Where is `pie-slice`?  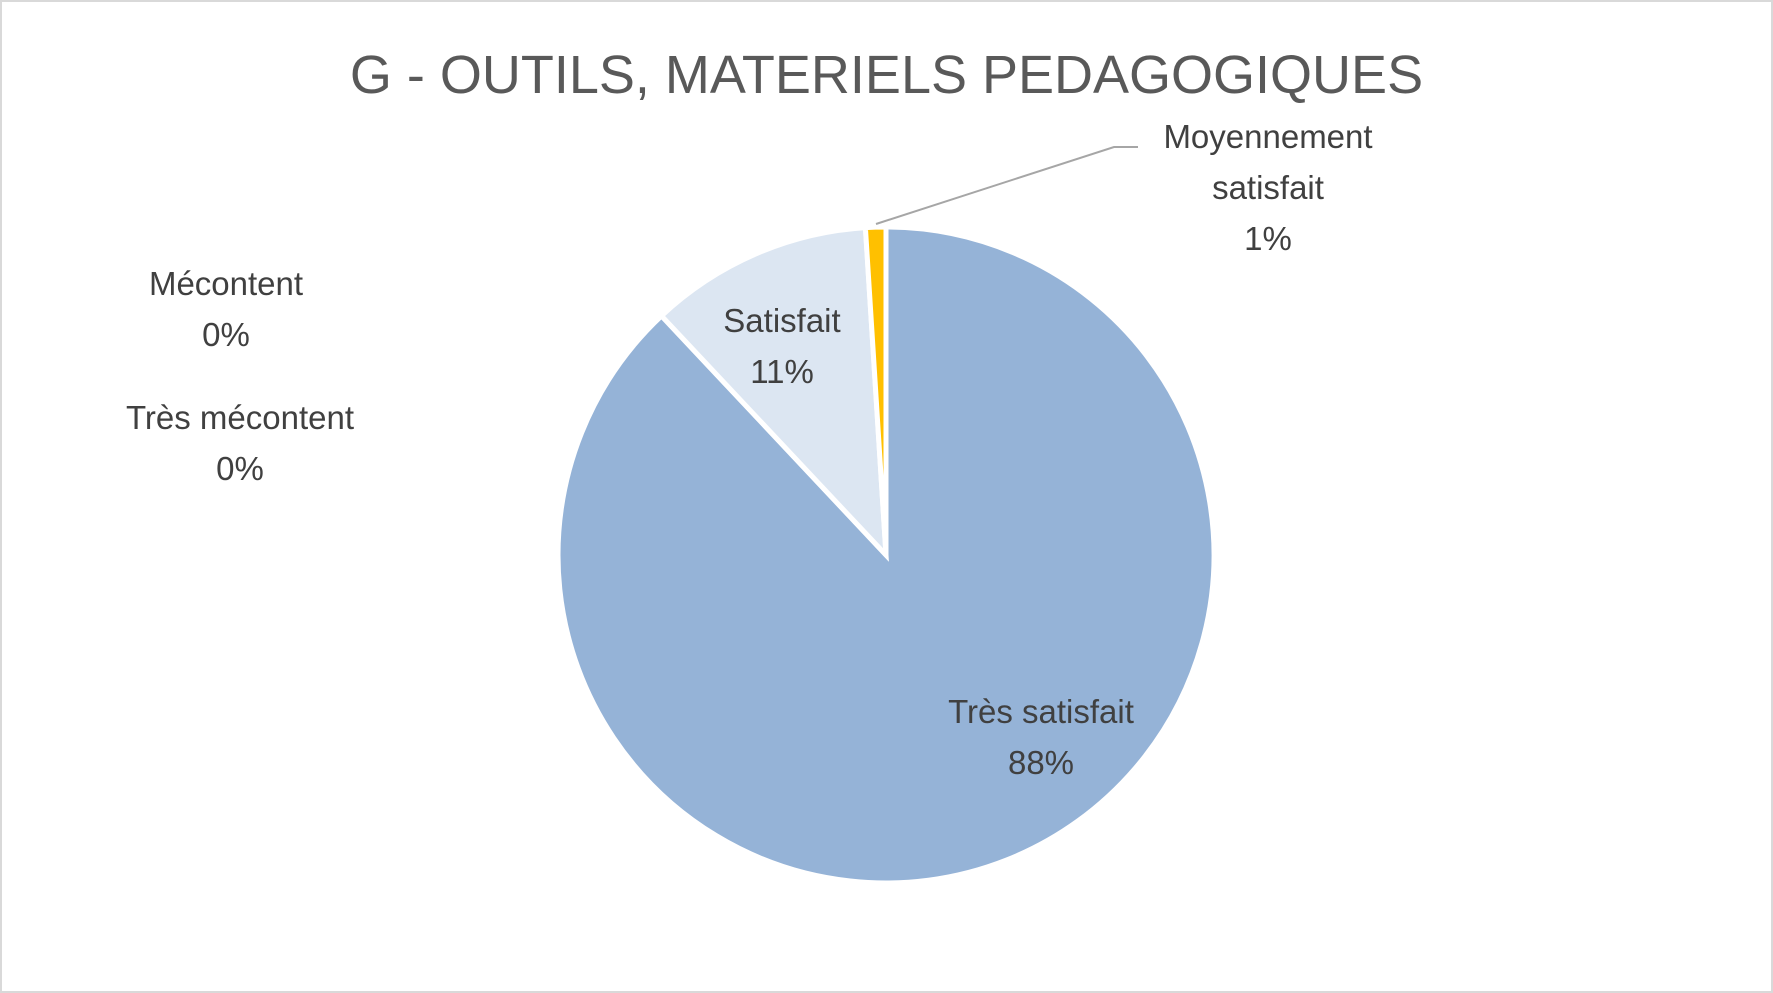 pie-slice is located at coordinates (773, 393).